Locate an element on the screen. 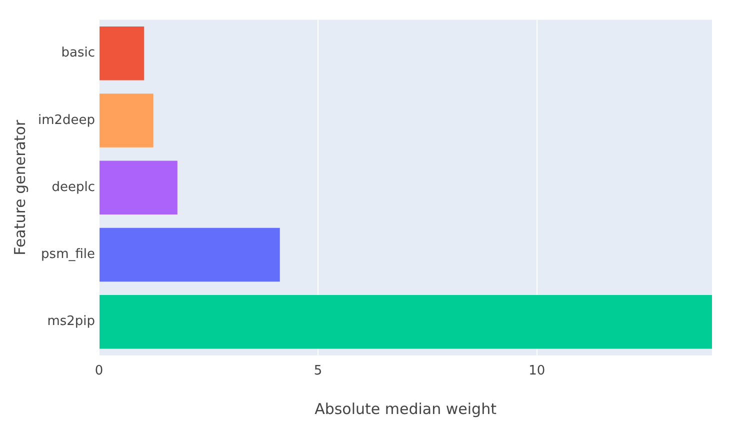  y-tick-label: basic is located at coordinates (78, 53).